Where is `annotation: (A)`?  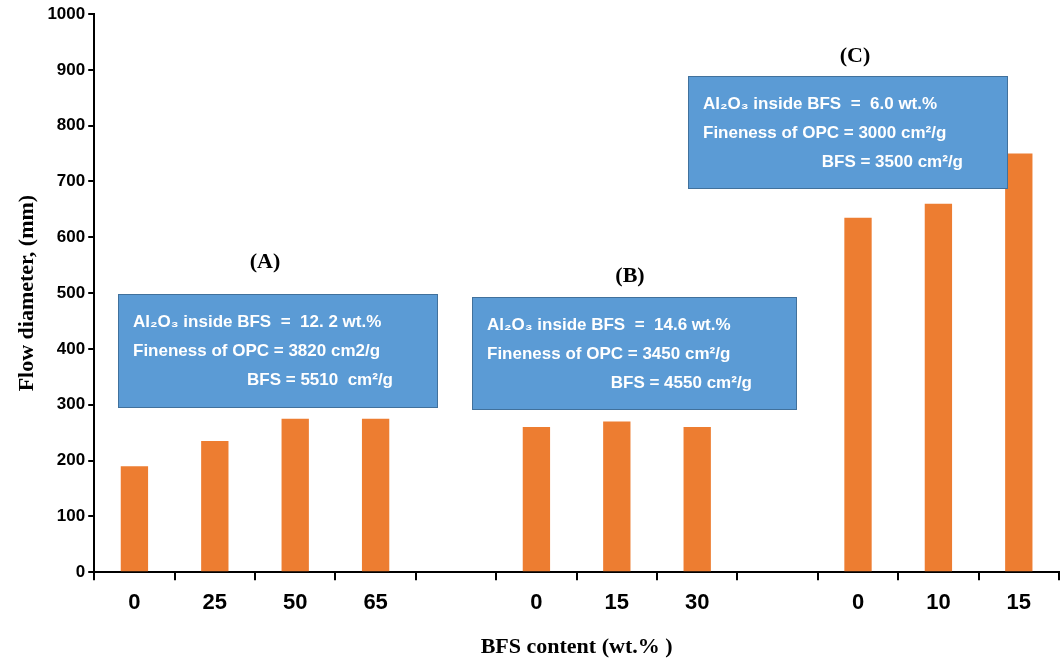 annotation: (A) is located at coordinates (265, 261).